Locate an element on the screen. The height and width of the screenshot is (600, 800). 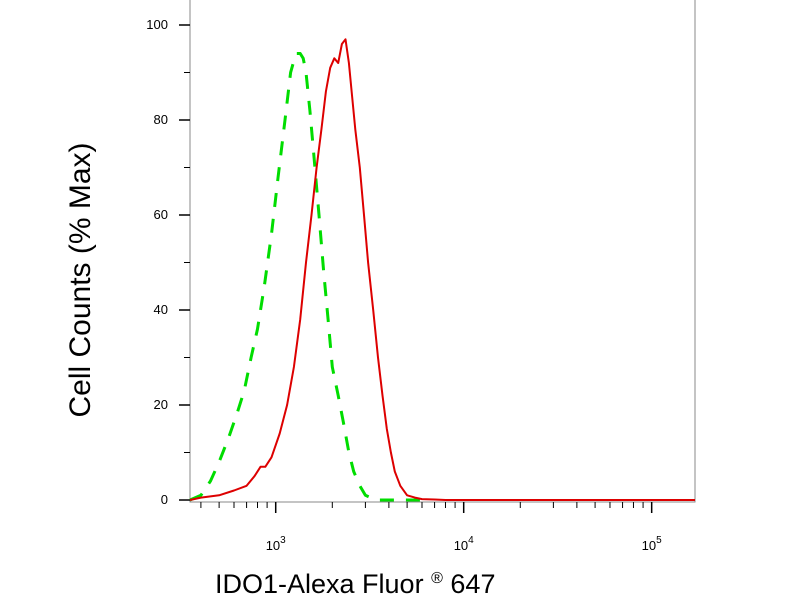
y-tick-label-1: 20 is located at coordinates (161, 404).